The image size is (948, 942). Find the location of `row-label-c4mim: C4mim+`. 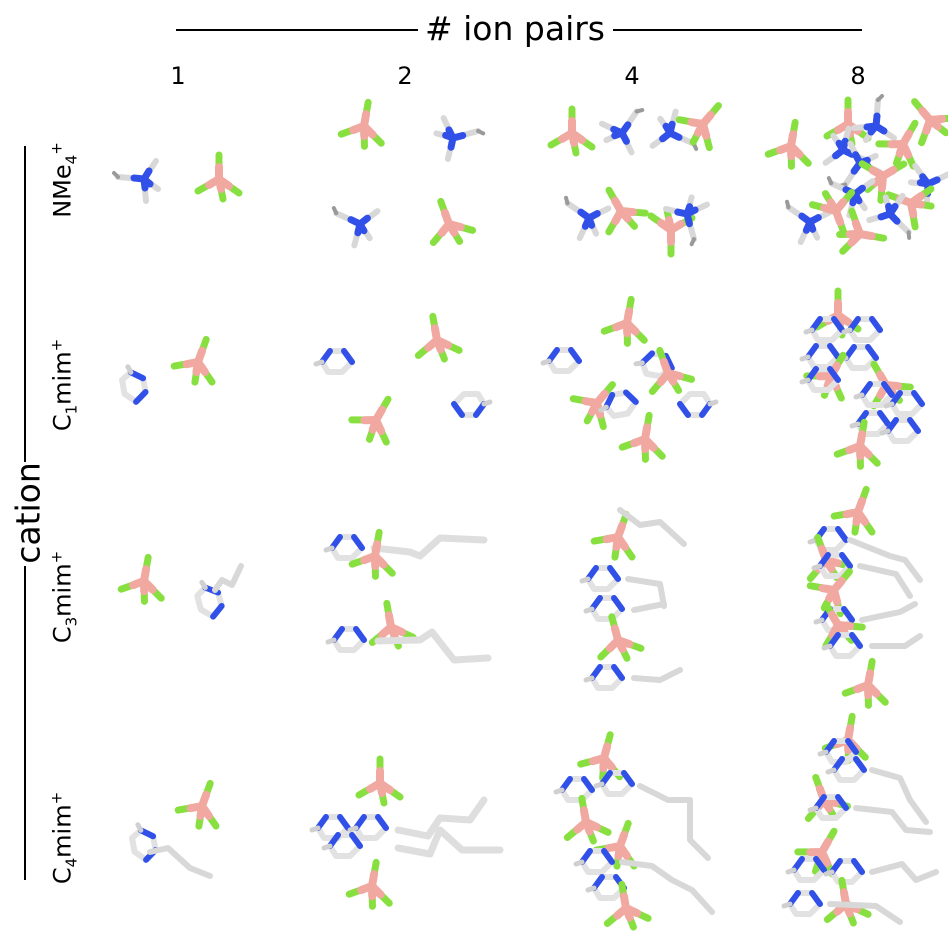

row-label-c4mim: C4mim+ is located at coordinates (64, 838).